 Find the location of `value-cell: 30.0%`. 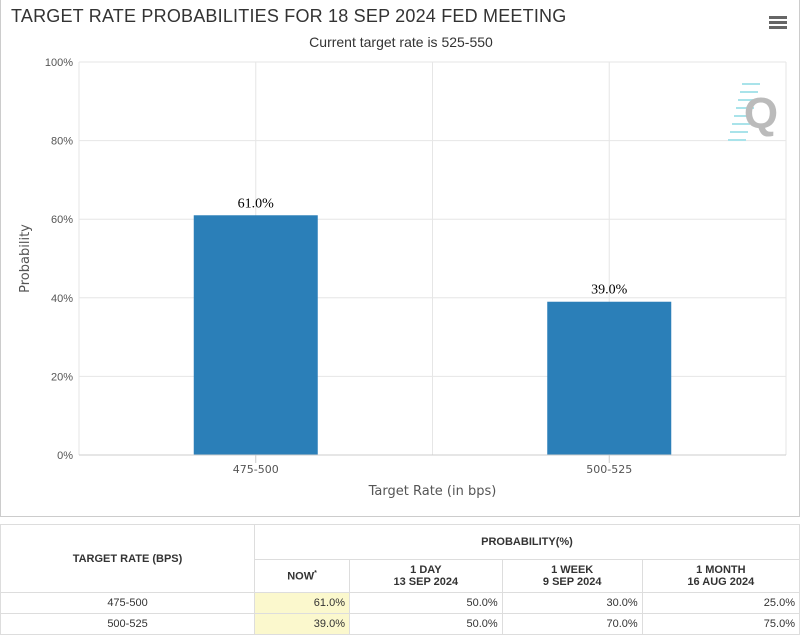

value-cell: 30.0% is located at coordinates (572, 603).